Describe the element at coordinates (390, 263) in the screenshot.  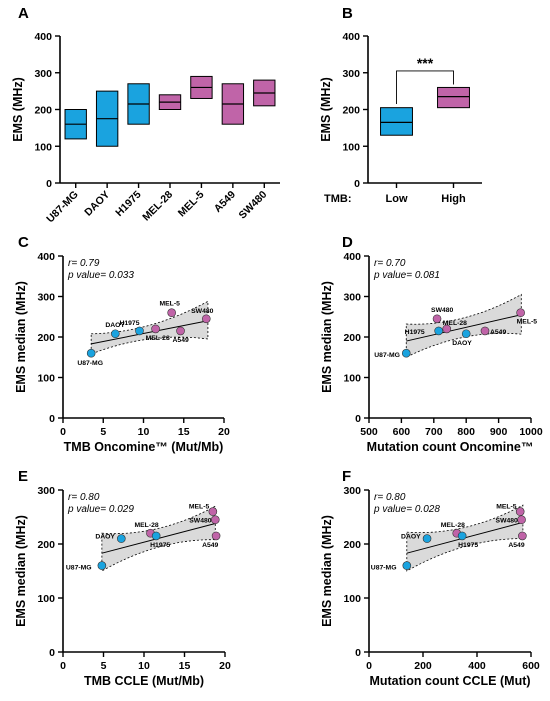
I see `r-value: r= 0.70` at that location.